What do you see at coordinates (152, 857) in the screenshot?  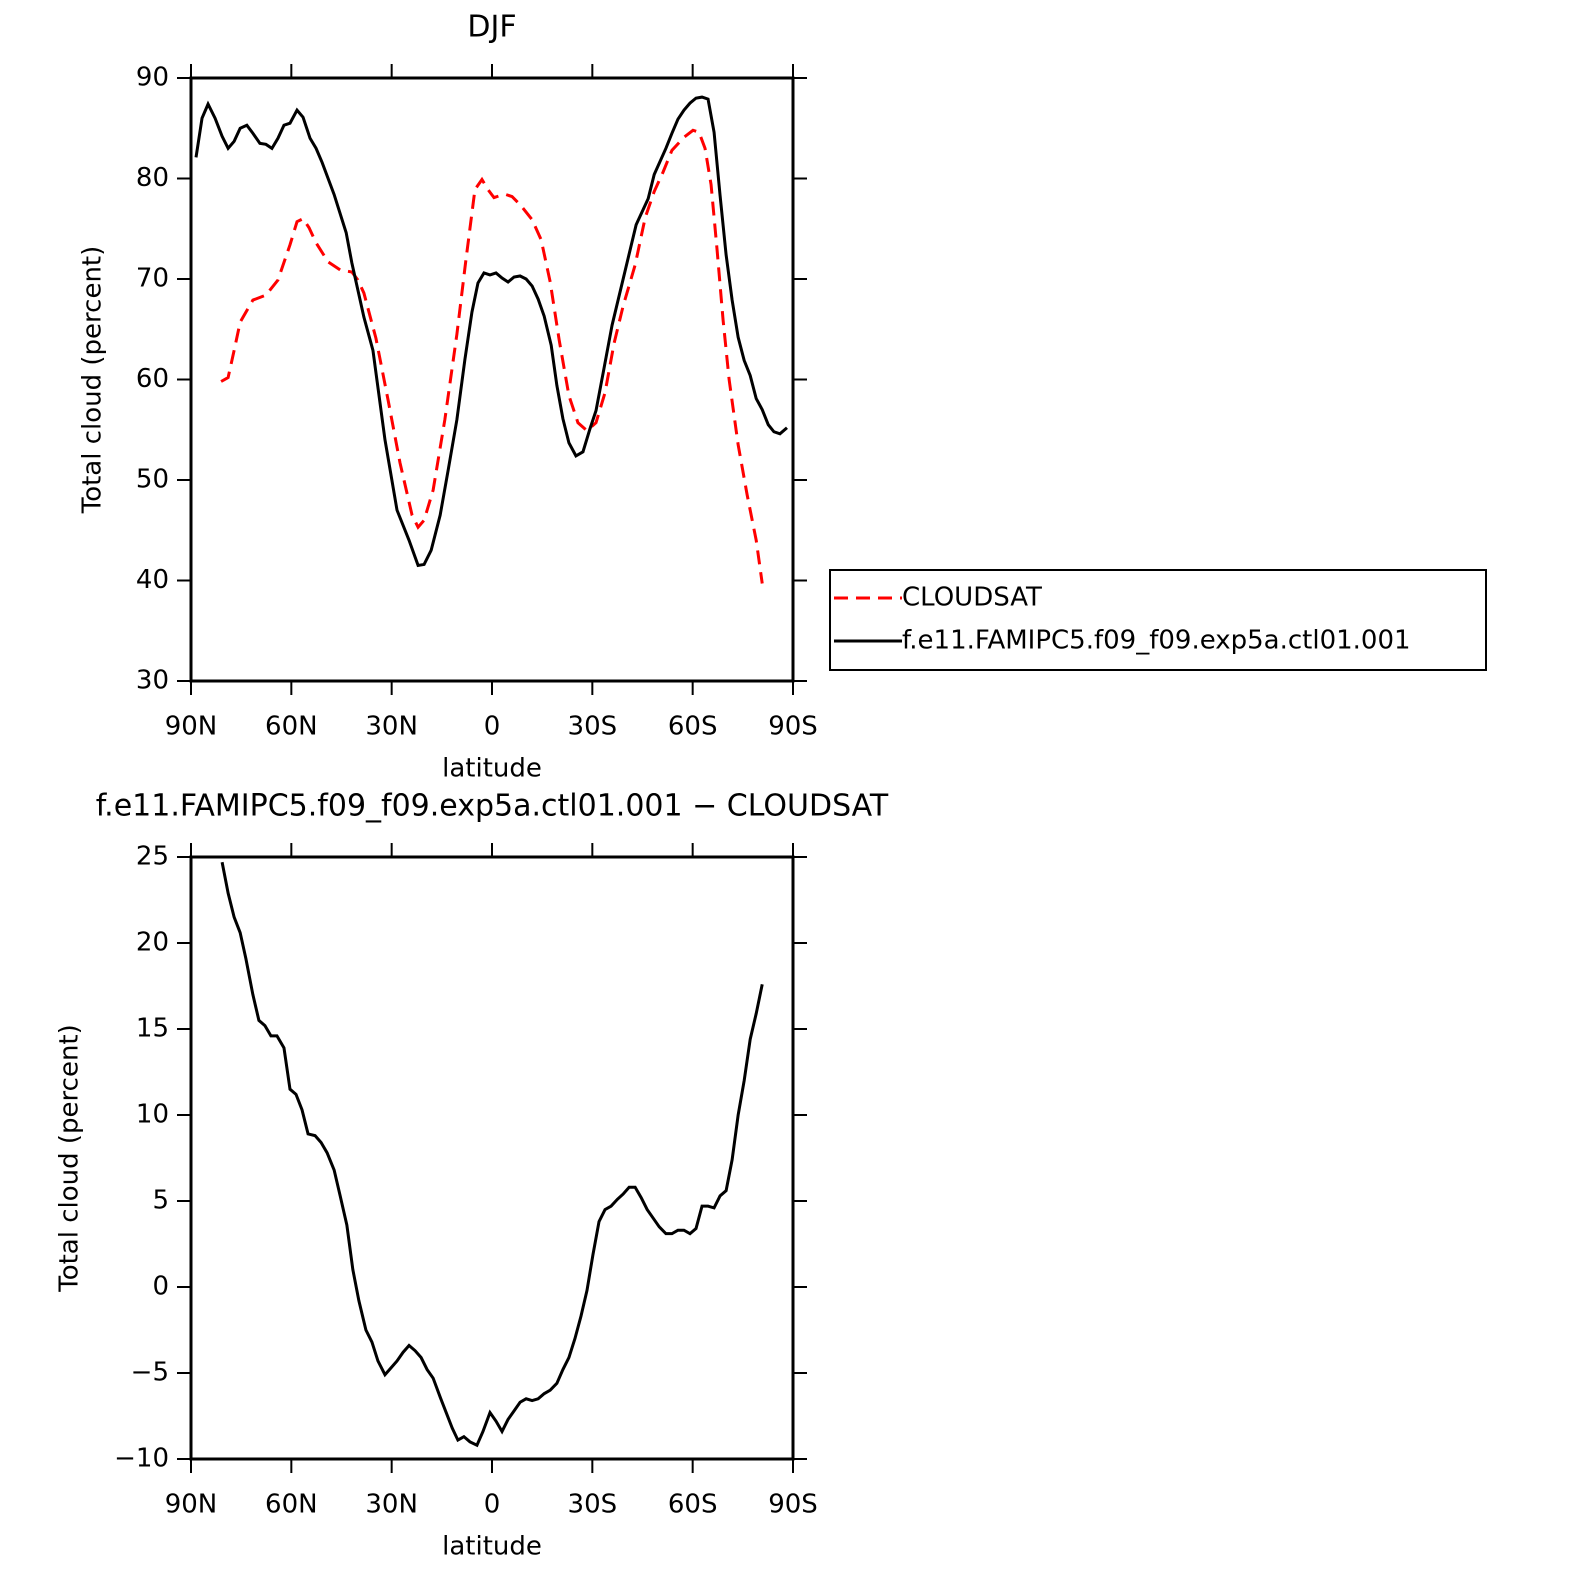 I see `y-tick-label: 25` at bounding box center [152, 857].